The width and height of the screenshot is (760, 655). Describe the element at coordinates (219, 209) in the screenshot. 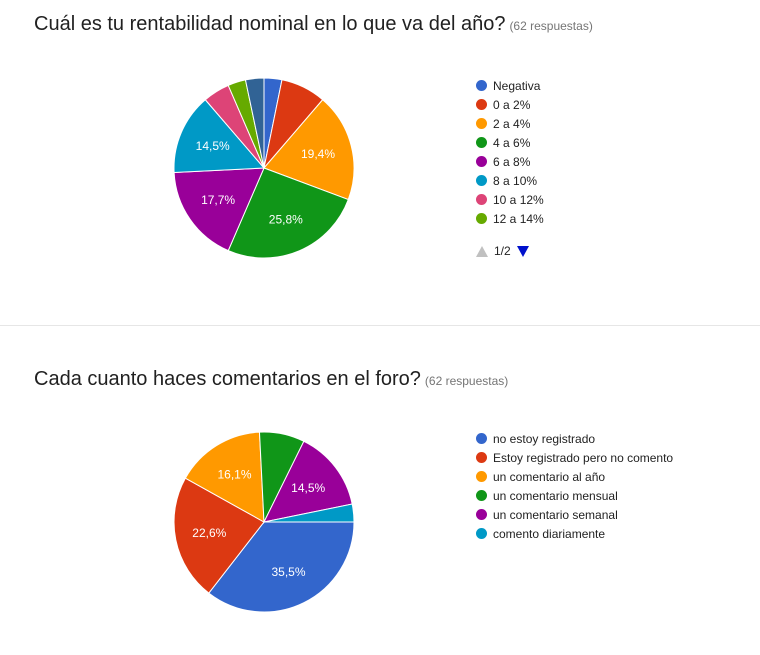

I see `pie-slice-6-a-8pct` at that location.